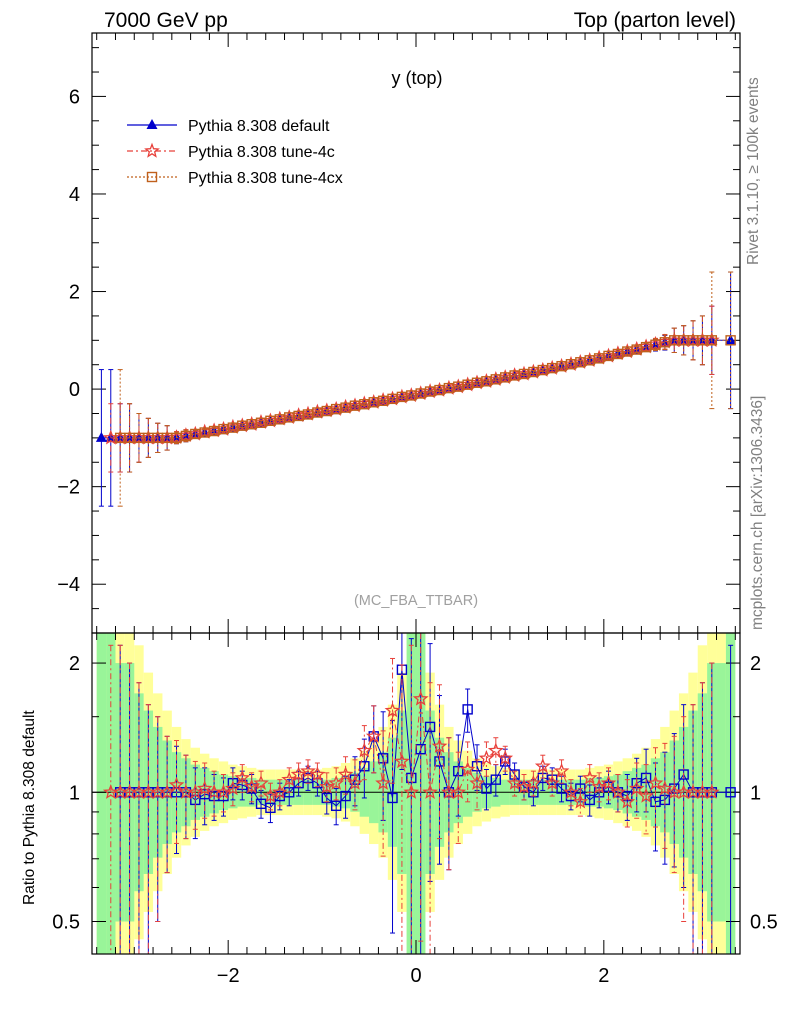  Describe the element at coordinates (74, 793) in the screenshot. I see `ratio-y-tick-label: 1` at that location.